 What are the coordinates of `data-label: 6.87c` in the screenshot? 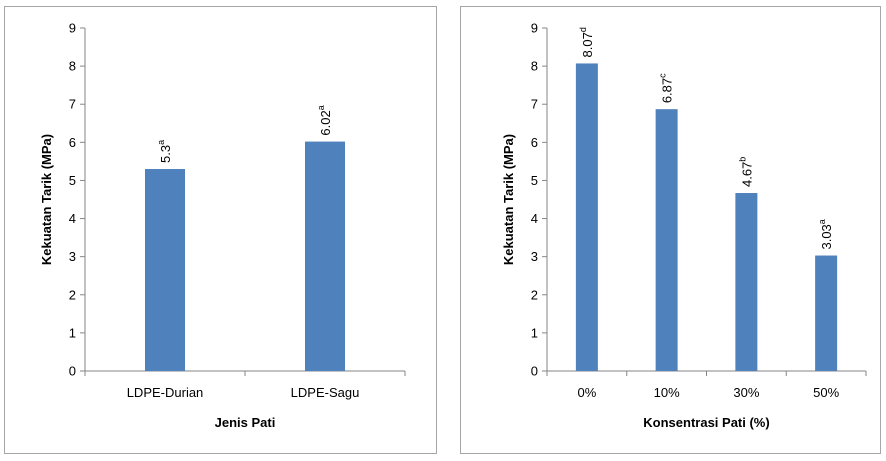 It's located at (666, 88).